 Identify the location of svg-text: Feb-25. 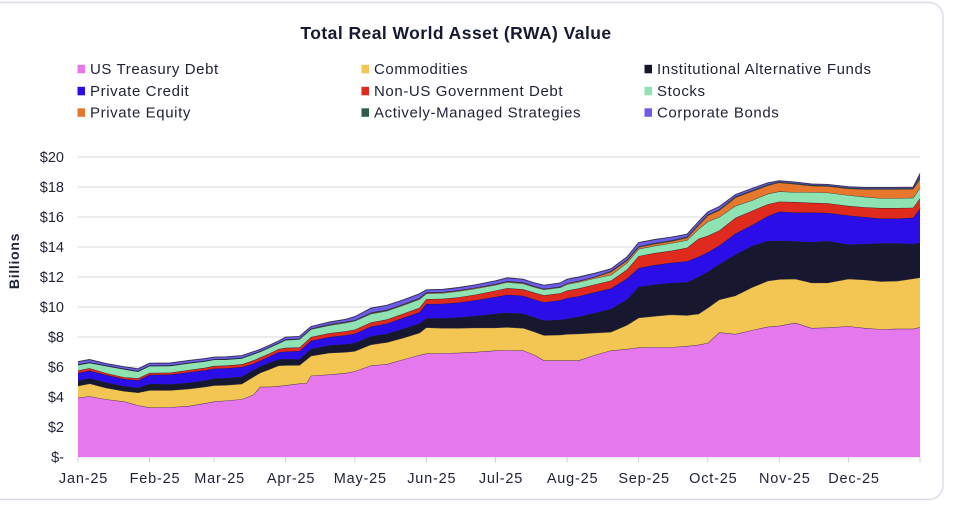
(155, 479).